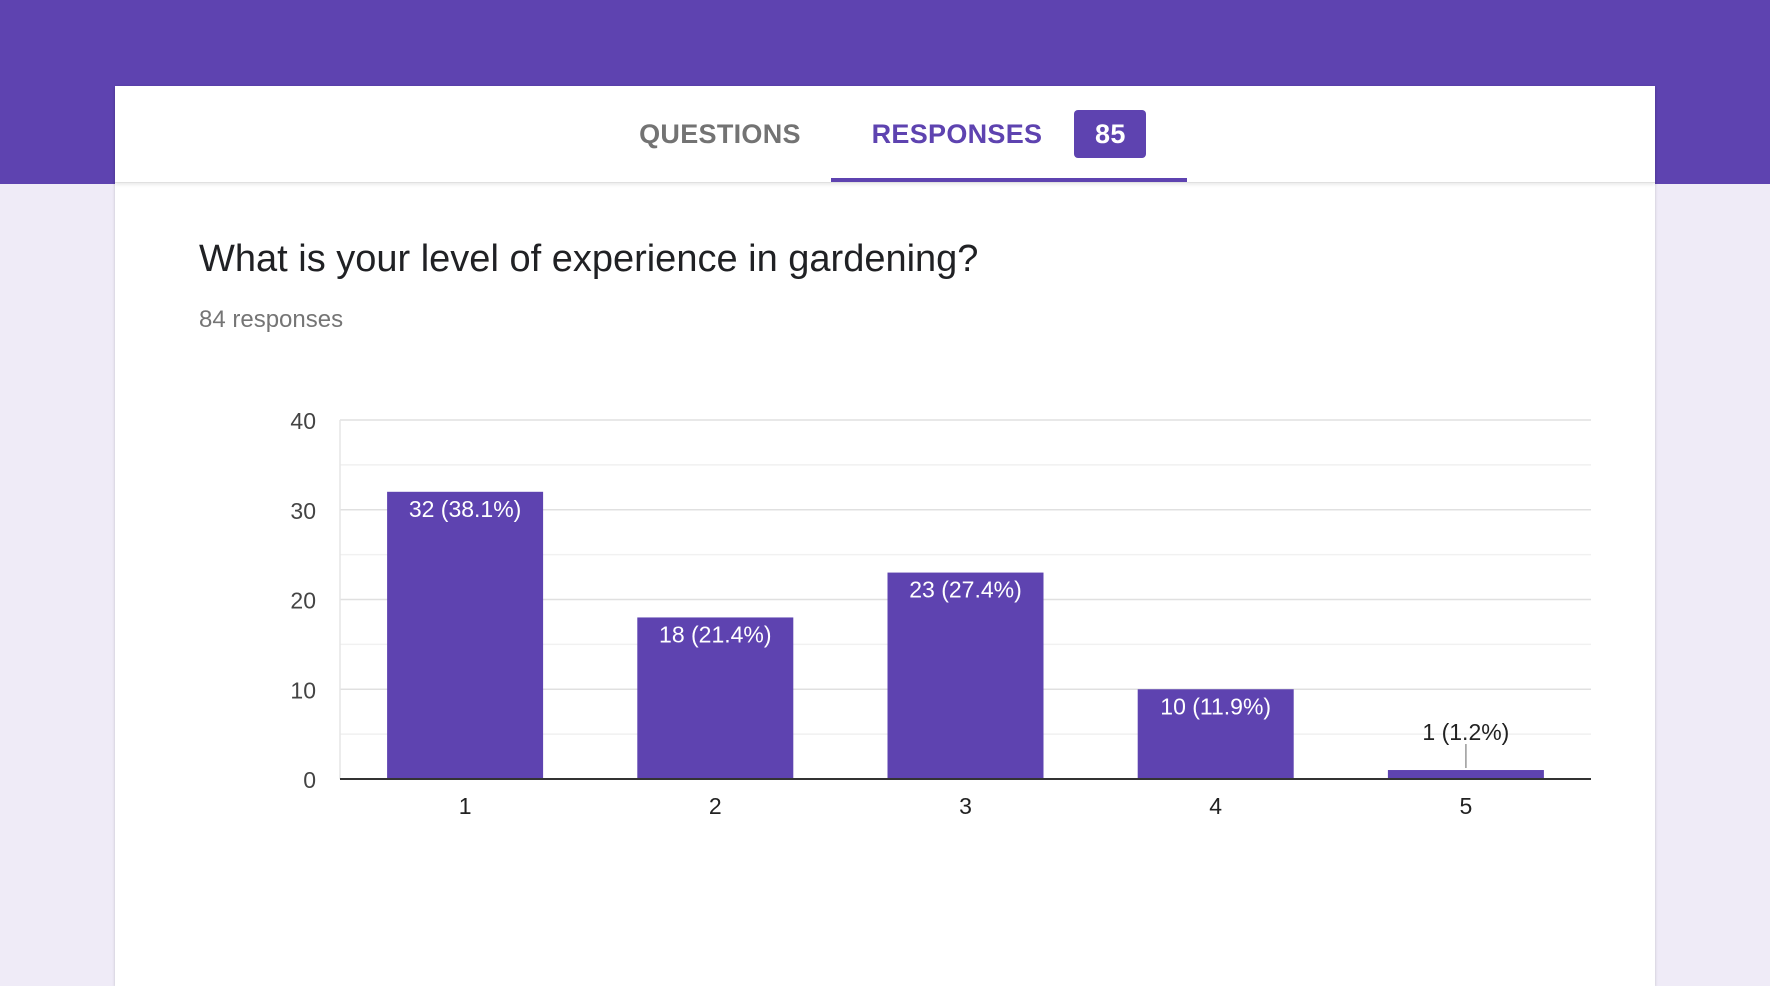  Describe the element at coordinates (1466, 806) in the screenshot. I see `x-tick-label: 5` at that location.